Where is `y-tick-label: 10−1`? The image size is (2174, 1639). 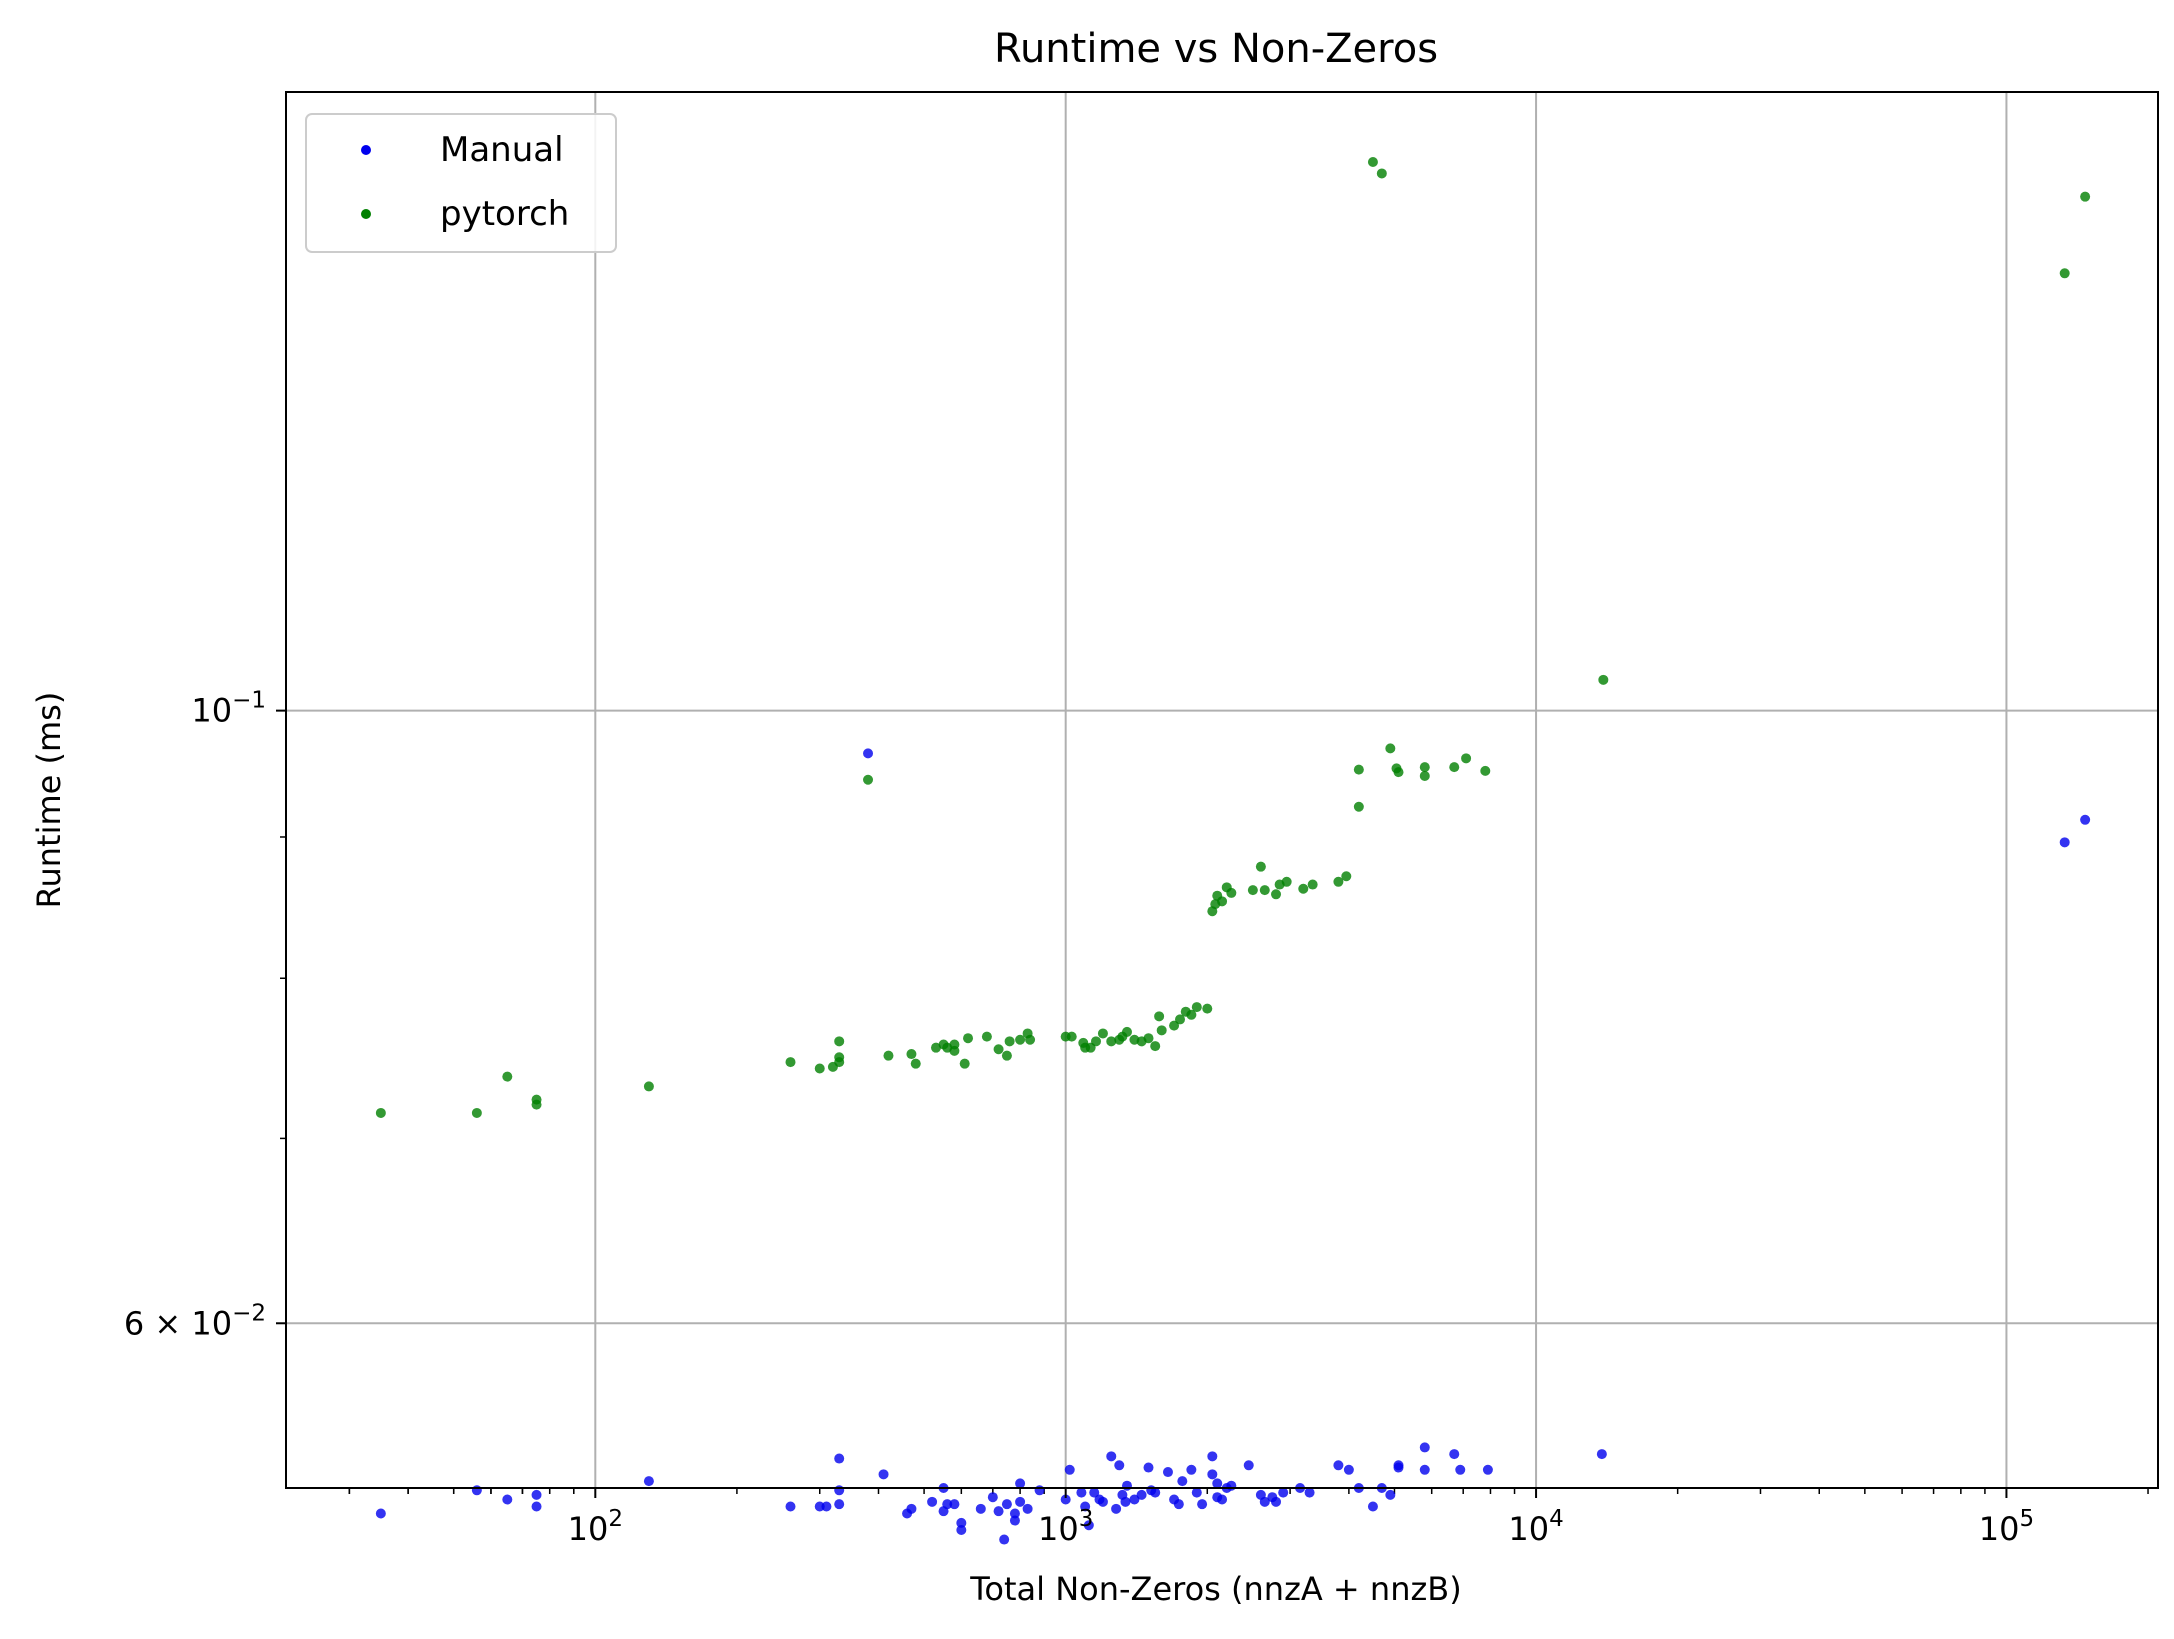
y-tick-label: 10−1 is located at coordinates (228, 709).